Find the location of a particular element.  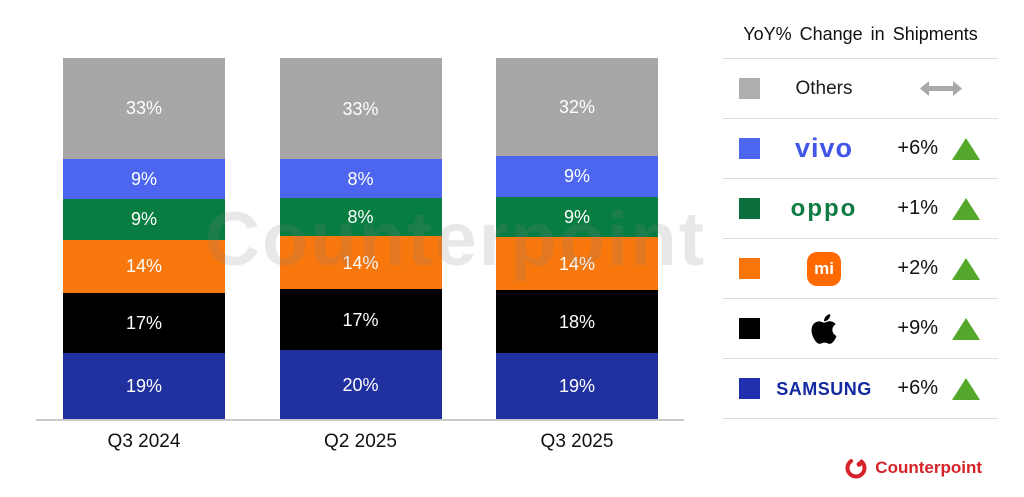

samsung-logo-text: SAMSUNG is located at coordinates (824, 388).